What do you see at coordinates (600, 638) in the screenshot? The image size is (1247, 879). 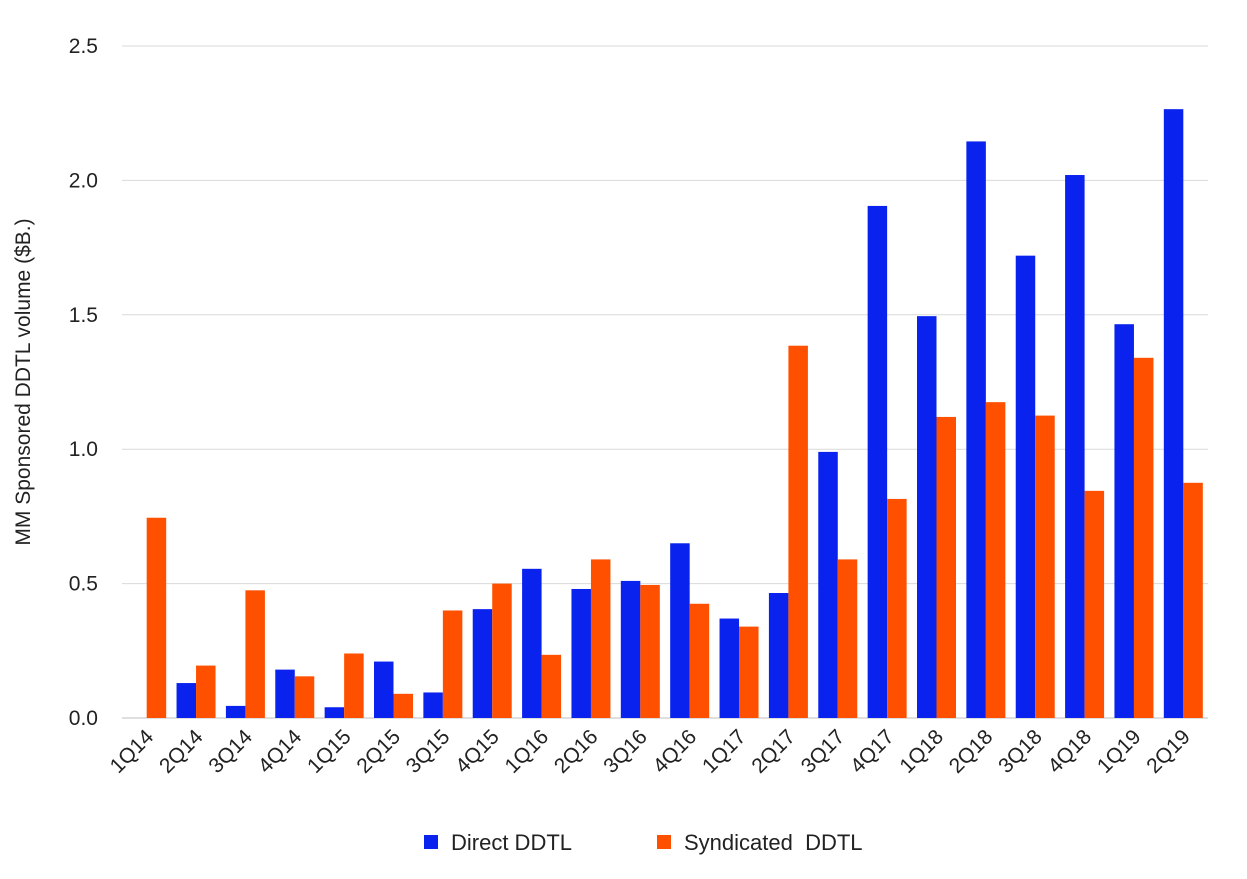 I see `bar-syndicated-2Q16` at bounding box center [600, 638].